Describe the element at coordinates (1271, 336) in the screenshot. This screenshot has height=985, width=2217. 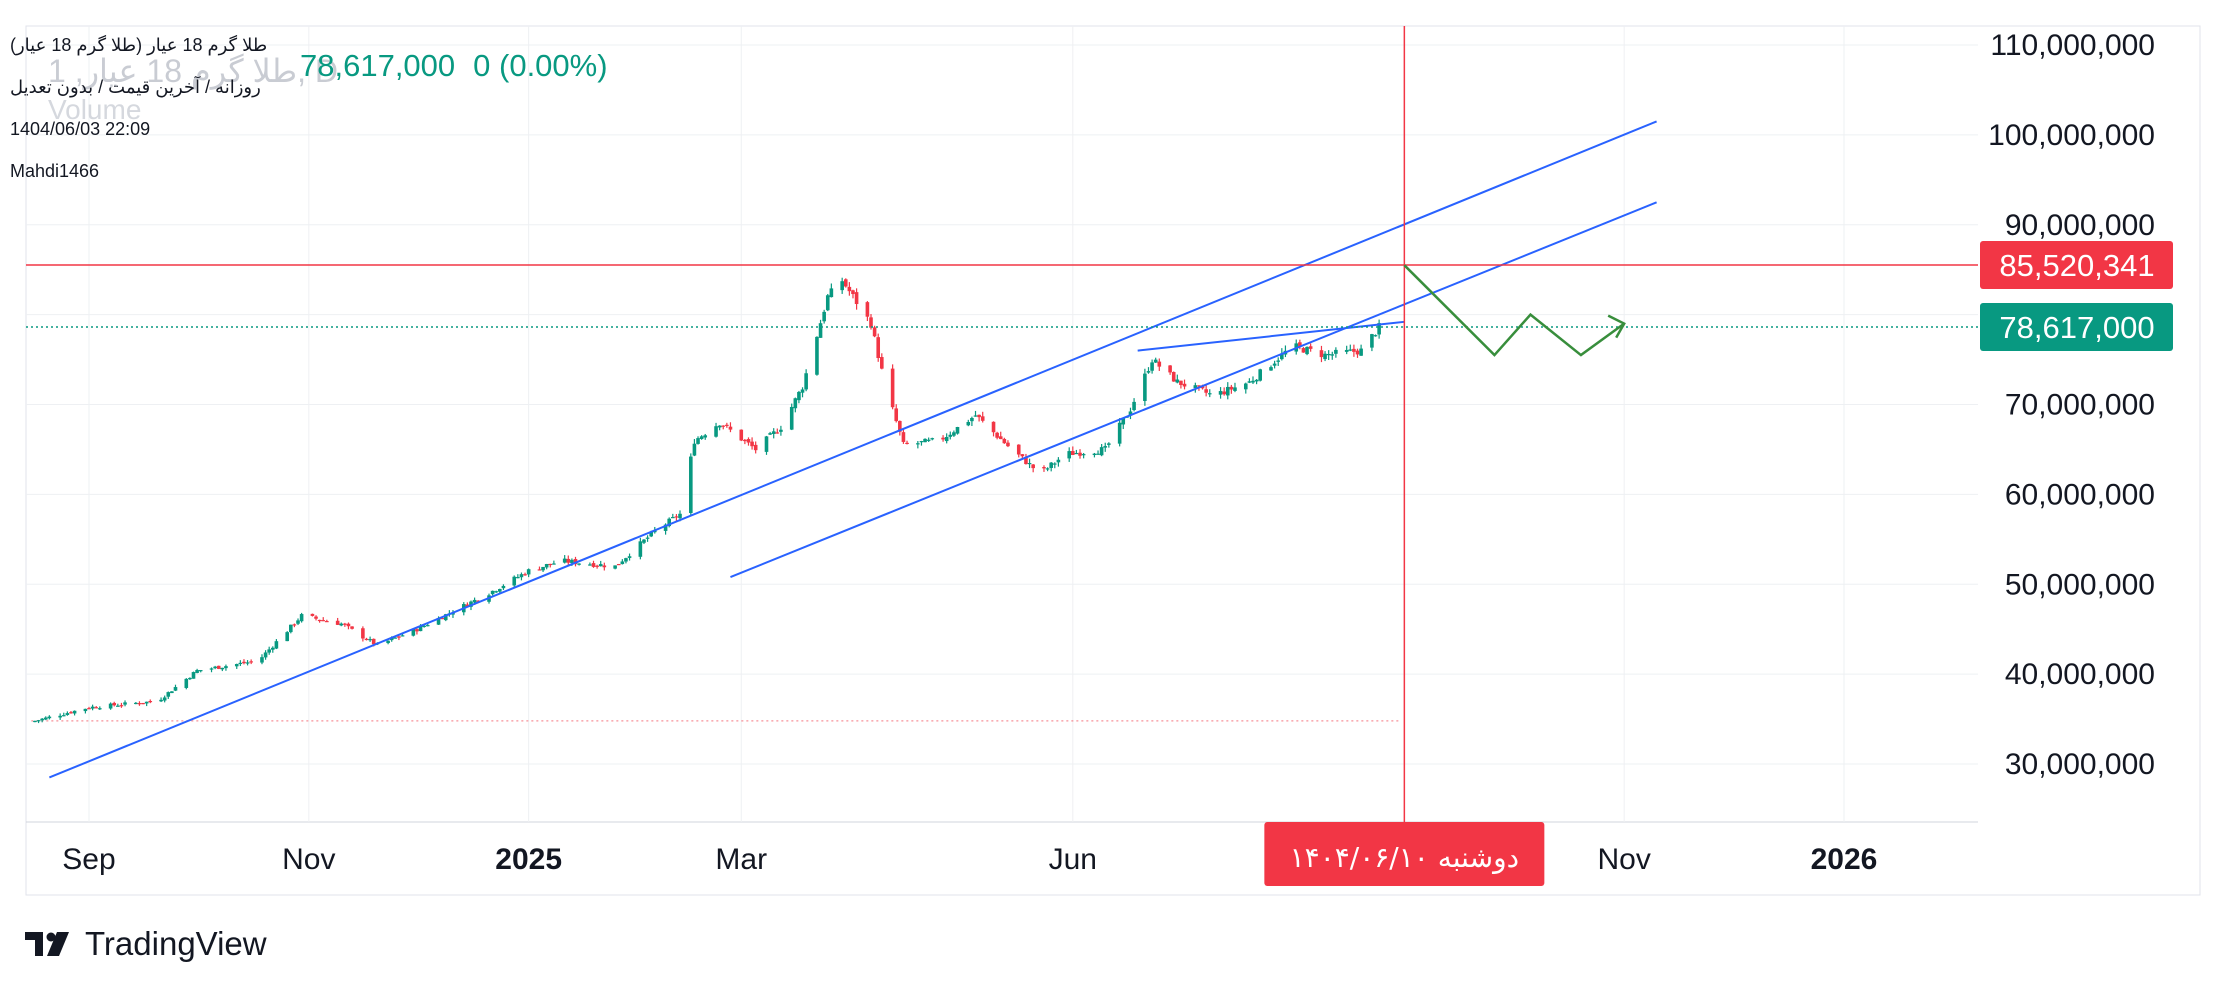
I see `trendline-wedge-top` at that location.